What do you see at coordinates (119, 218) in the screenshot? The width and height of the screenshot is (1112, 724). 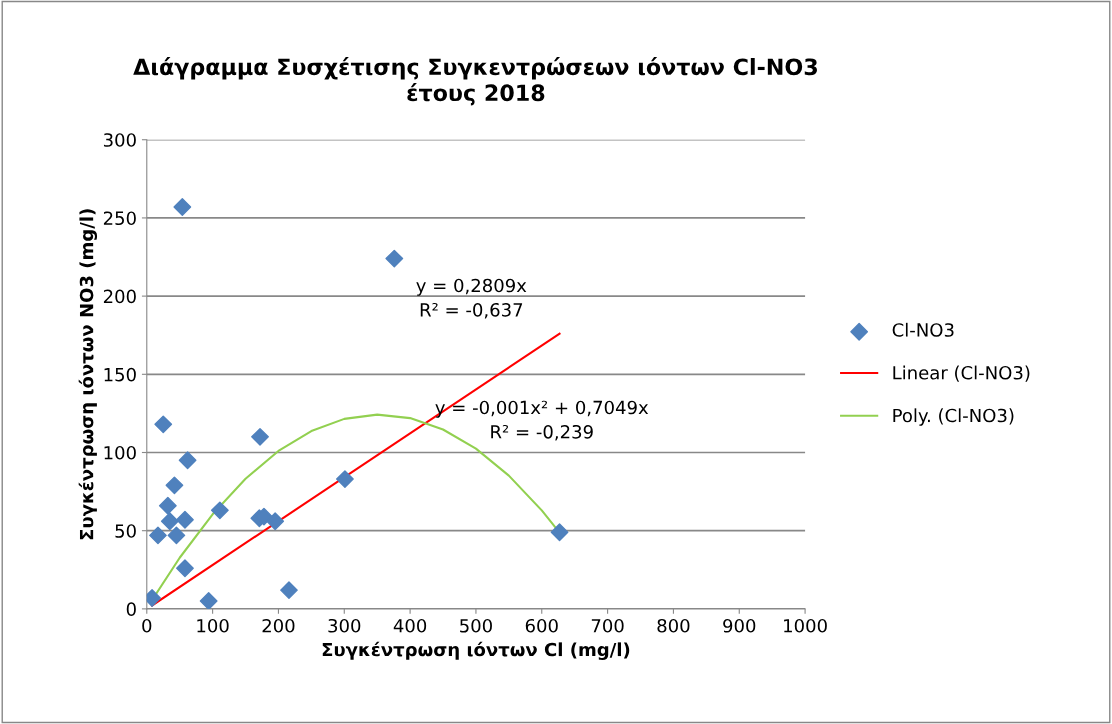 I see `y-tick-label: 250` at bounding box center [119, 218].